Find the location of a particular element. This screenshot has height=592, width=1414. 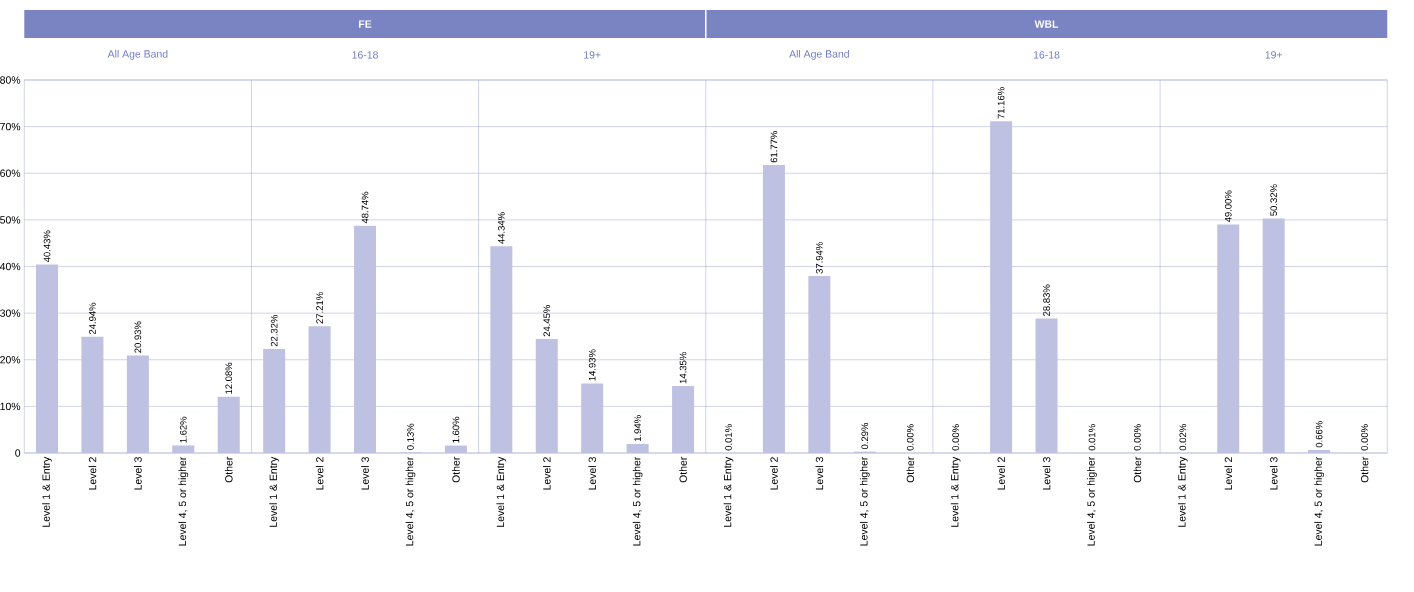

data-label: 1.62% is located at coordinates (183, 429).